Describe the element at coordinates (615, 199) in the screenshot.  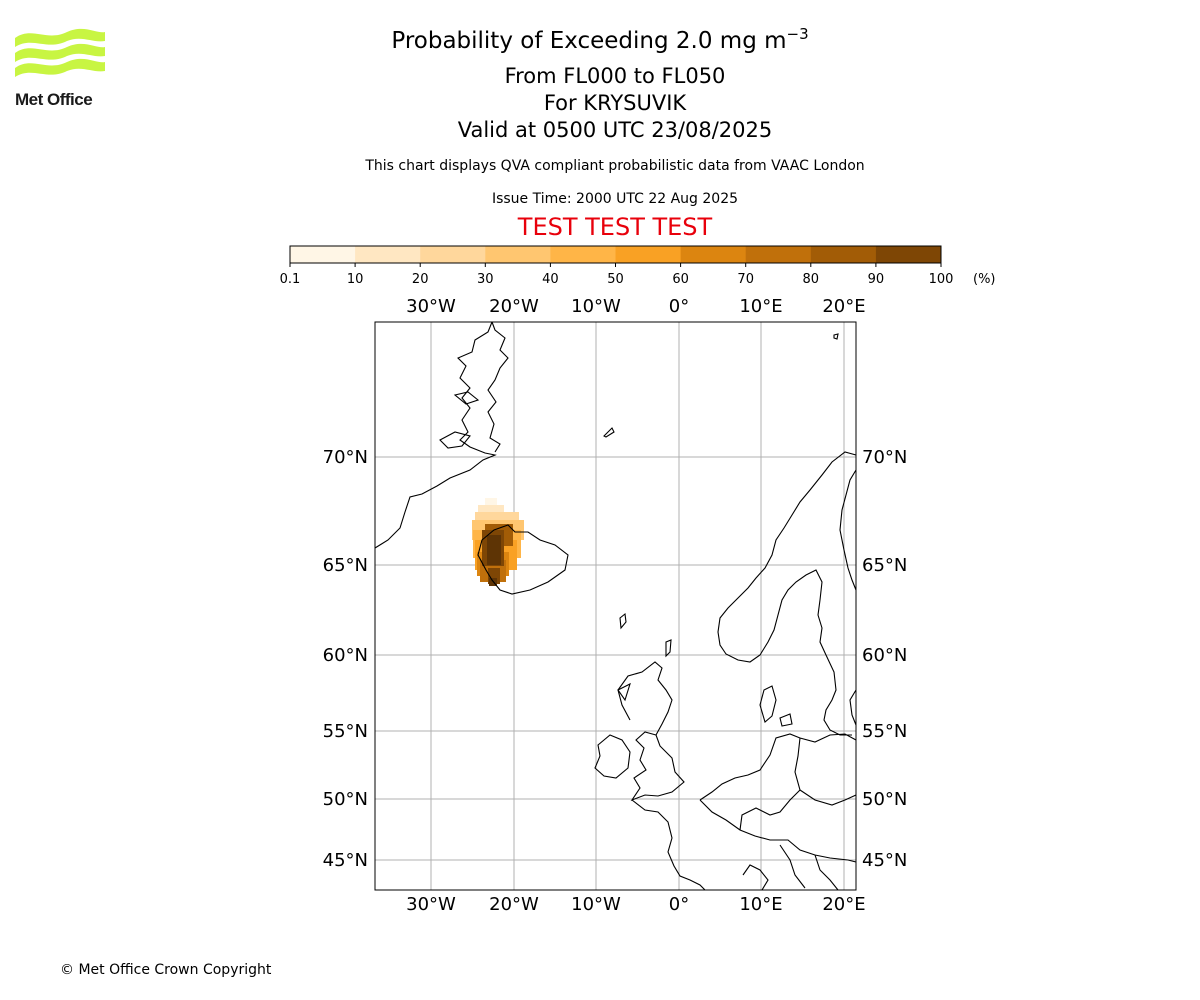
I see `issue-time: Issue Time: 2000 UTC 22 Aug 2025` at that location.